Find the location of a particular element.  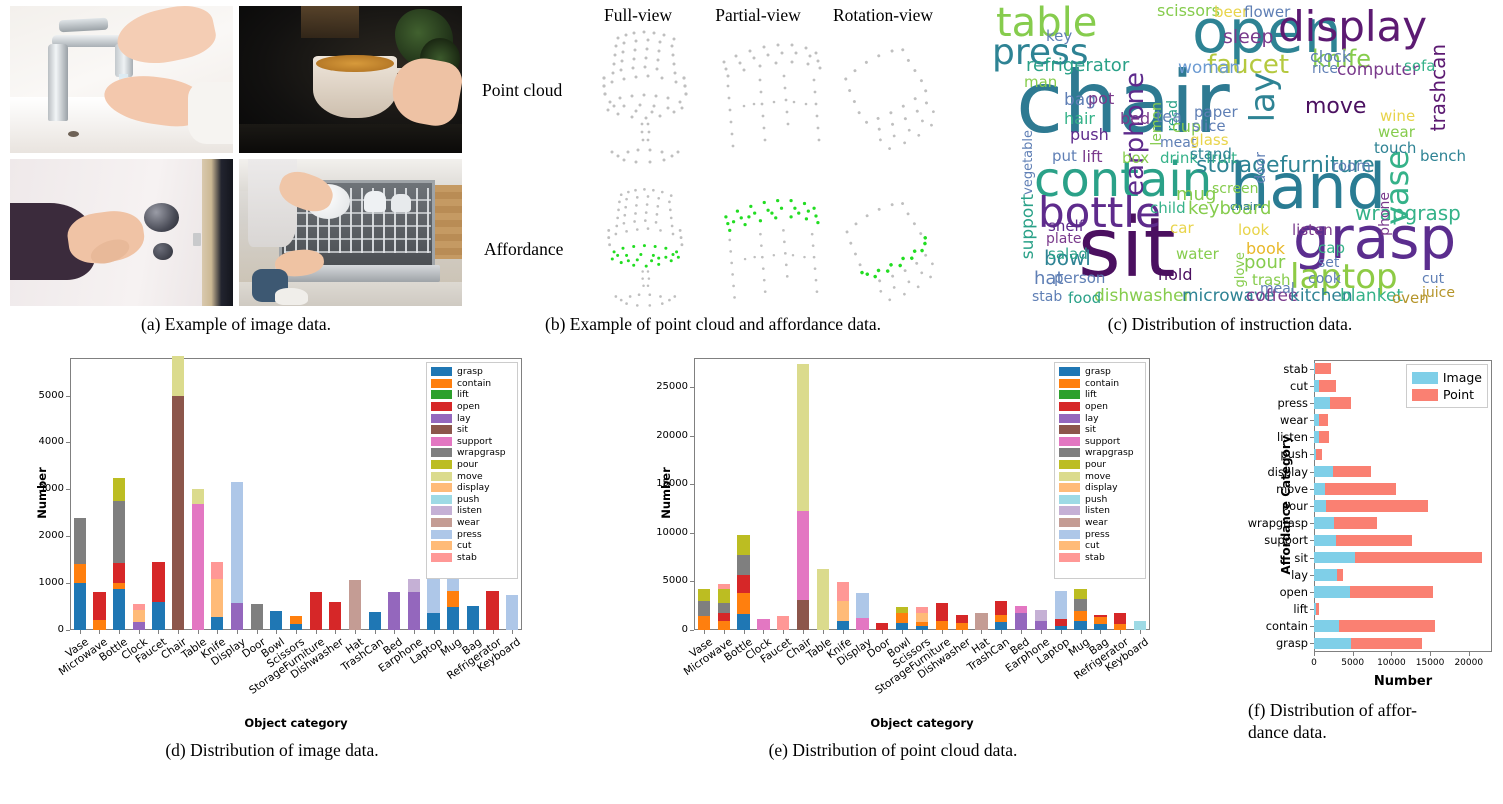

wordcloud-word: rice is located at coordinates (1325, 69).